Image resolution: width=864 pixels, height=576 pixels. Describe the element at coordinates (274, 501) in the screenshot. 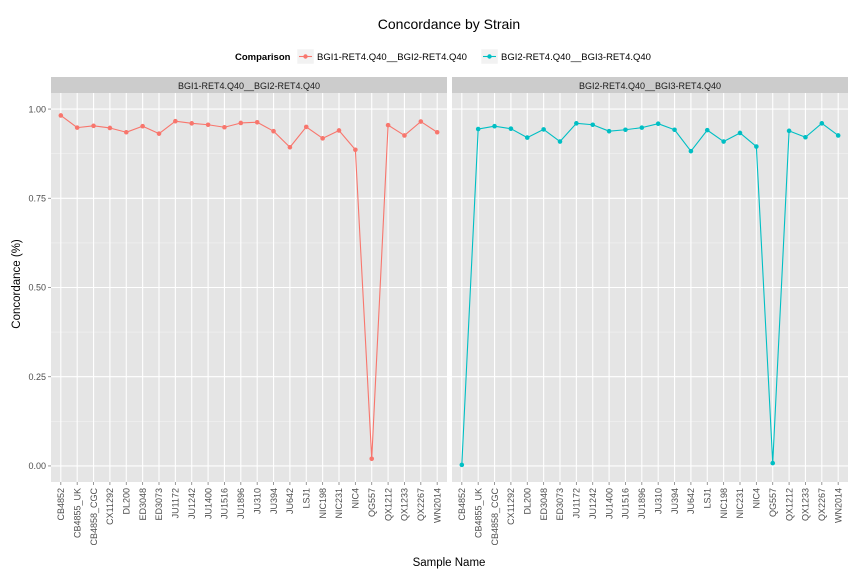

I see `x-tick-label: JU394` at that location.